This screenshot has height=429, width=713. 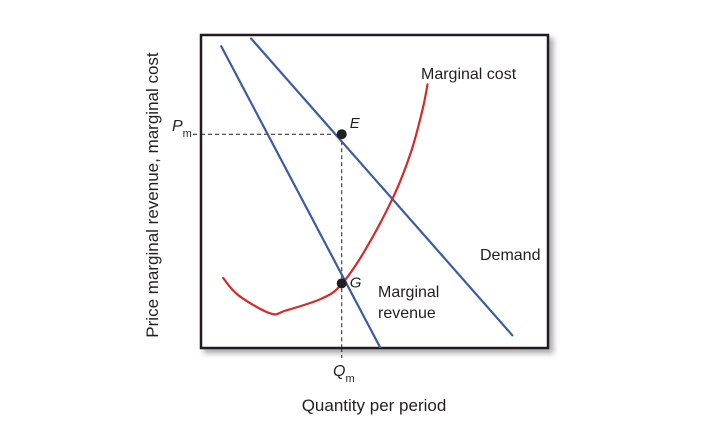 I want to click on guide-lines, so click(x=268, y=245).